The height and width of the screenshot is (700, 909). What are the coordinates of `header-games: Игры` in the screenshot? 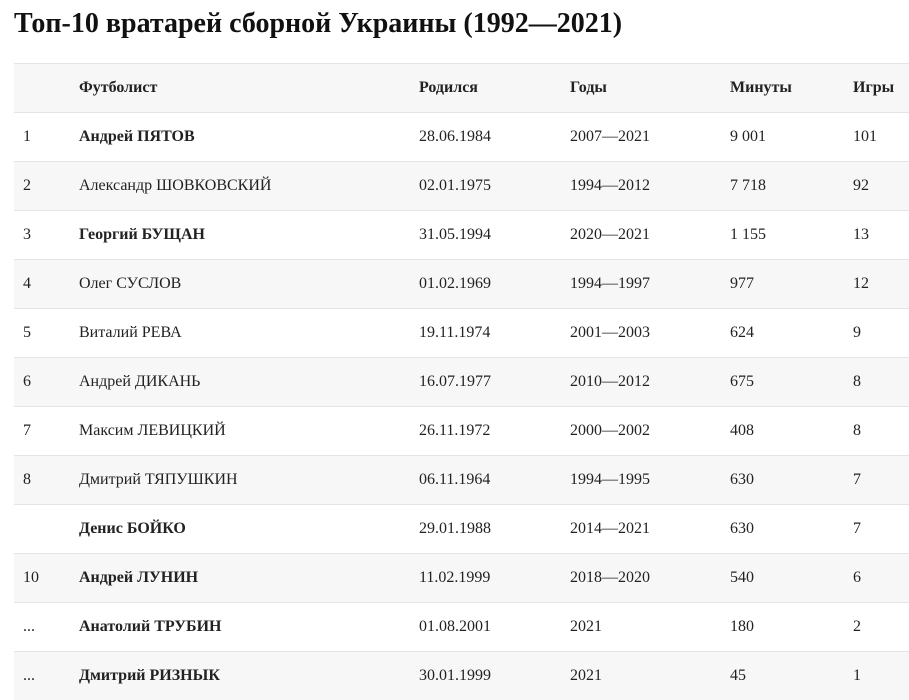 It's located at (881, 88).